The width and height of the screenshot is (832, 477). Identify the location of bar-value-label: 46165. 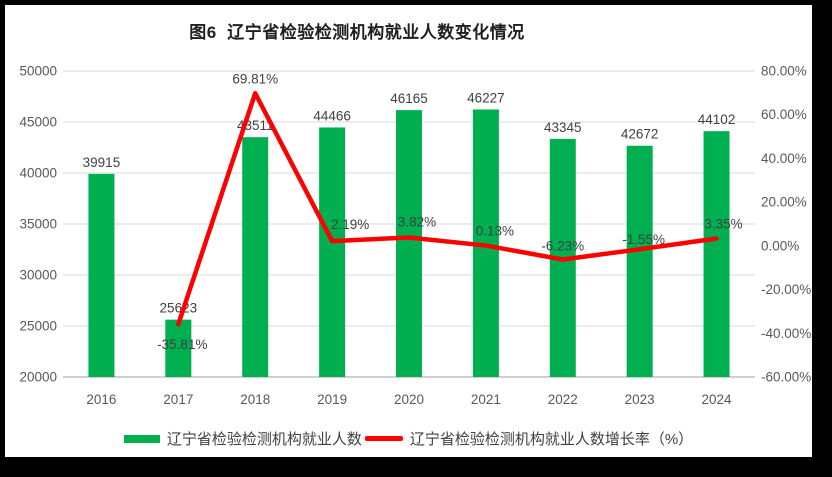
(409, 98).